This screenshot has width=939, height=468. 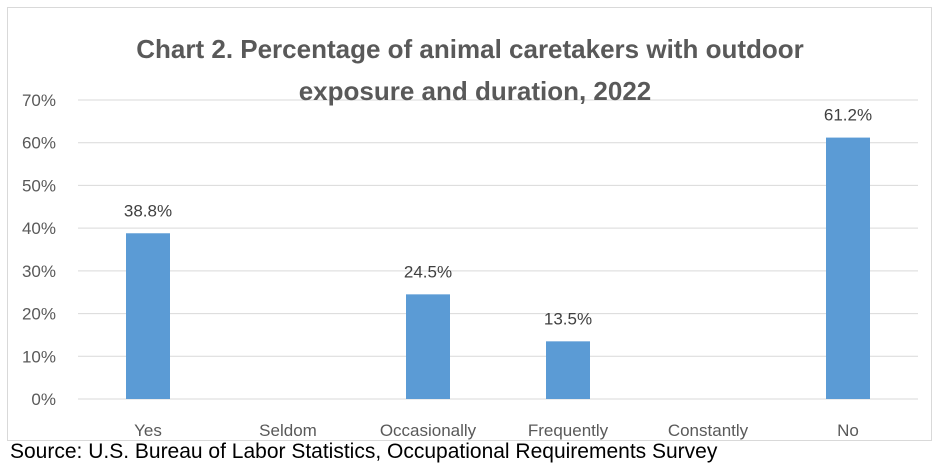 What do you see at coordinates (848, 430) in the screenshot?
I see `x-category-label: No` at bounding box center [848, 430].